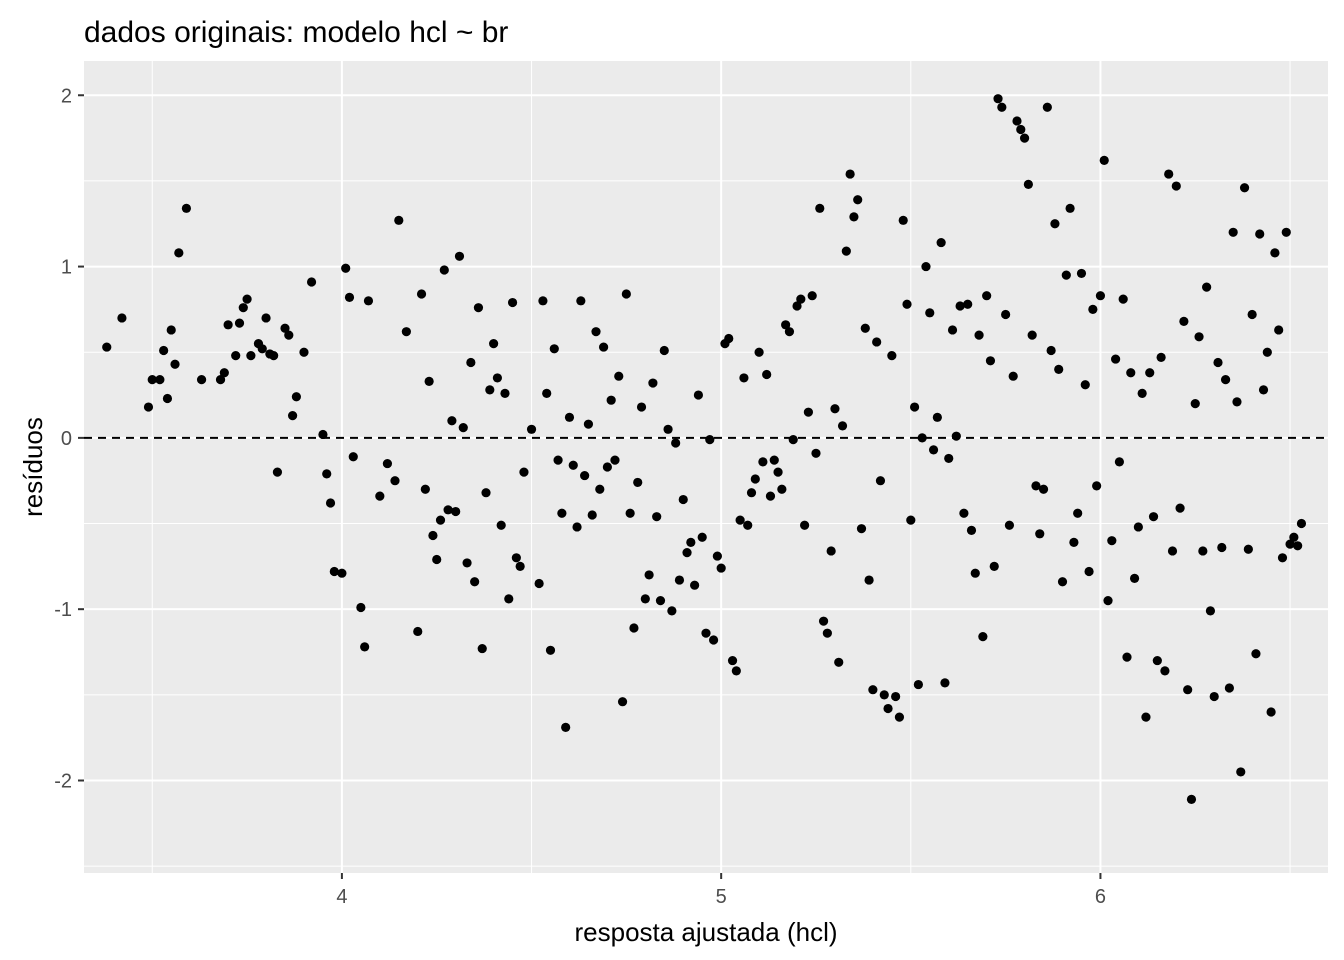  What do you see at coordinates (721, 897) in the screenshot?
I see `x-tick-label: 5` at bounding box center [721, 897].